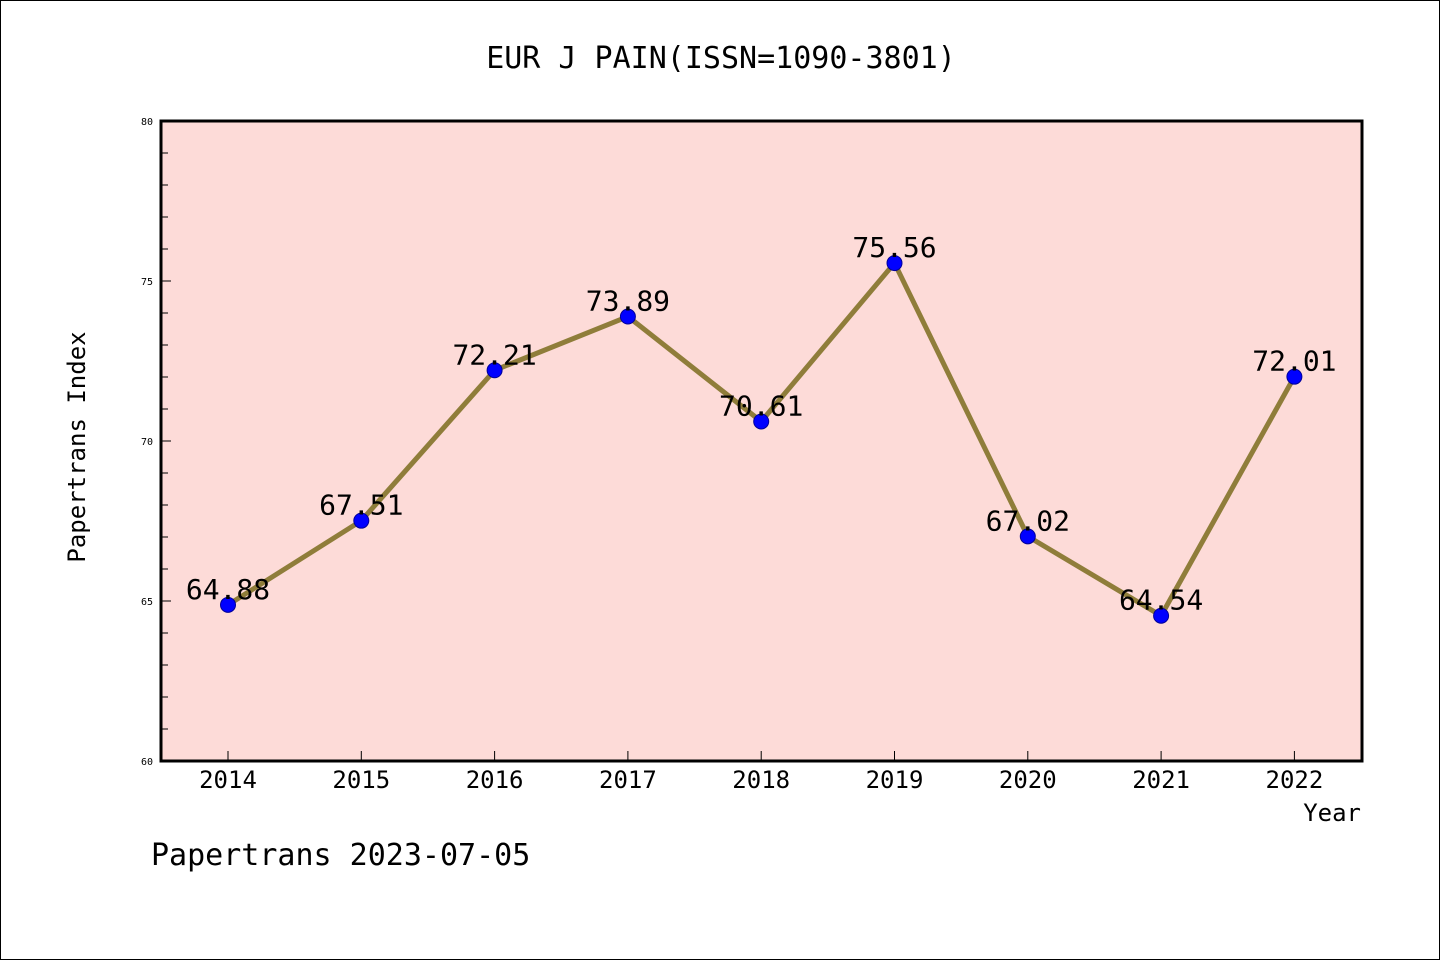 This screenshot has height=961, width=1440. Describe the element at coordinates (361, 505) in the screenshot. I see `data-label: 67.51` at that location.